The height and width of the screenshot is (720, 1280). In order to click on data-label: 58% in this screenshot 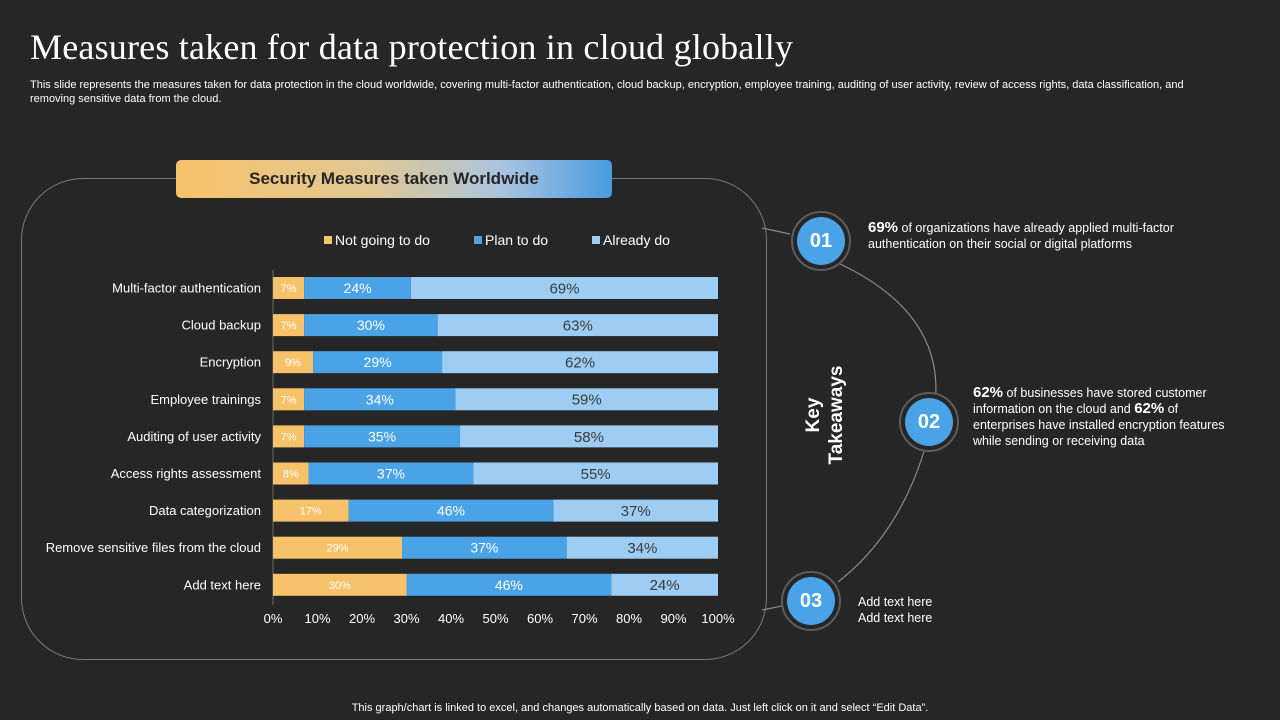, I will do `click(589, 437)`.